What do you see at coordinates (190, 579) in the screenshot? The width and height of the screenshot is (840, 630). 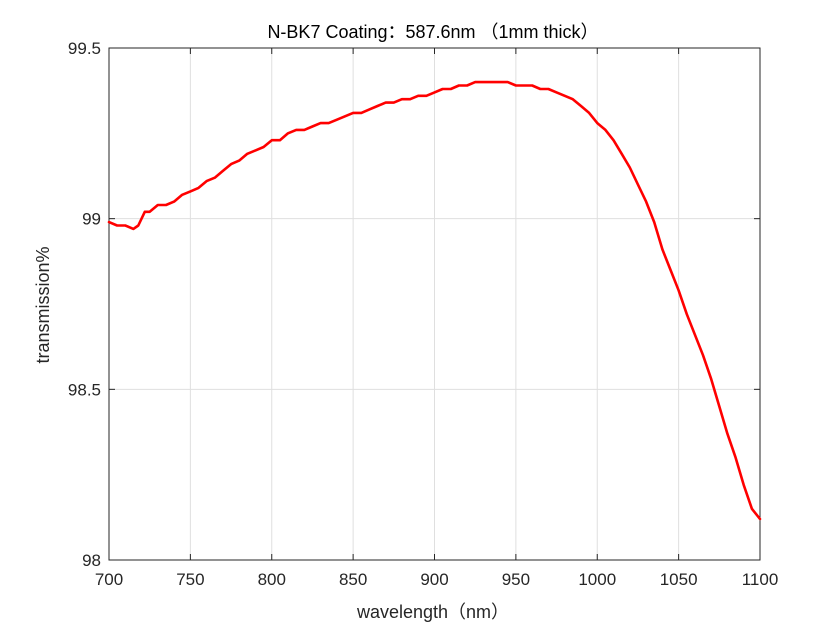 I see `x-tick-label: 750` at bounding box center [190, 579].